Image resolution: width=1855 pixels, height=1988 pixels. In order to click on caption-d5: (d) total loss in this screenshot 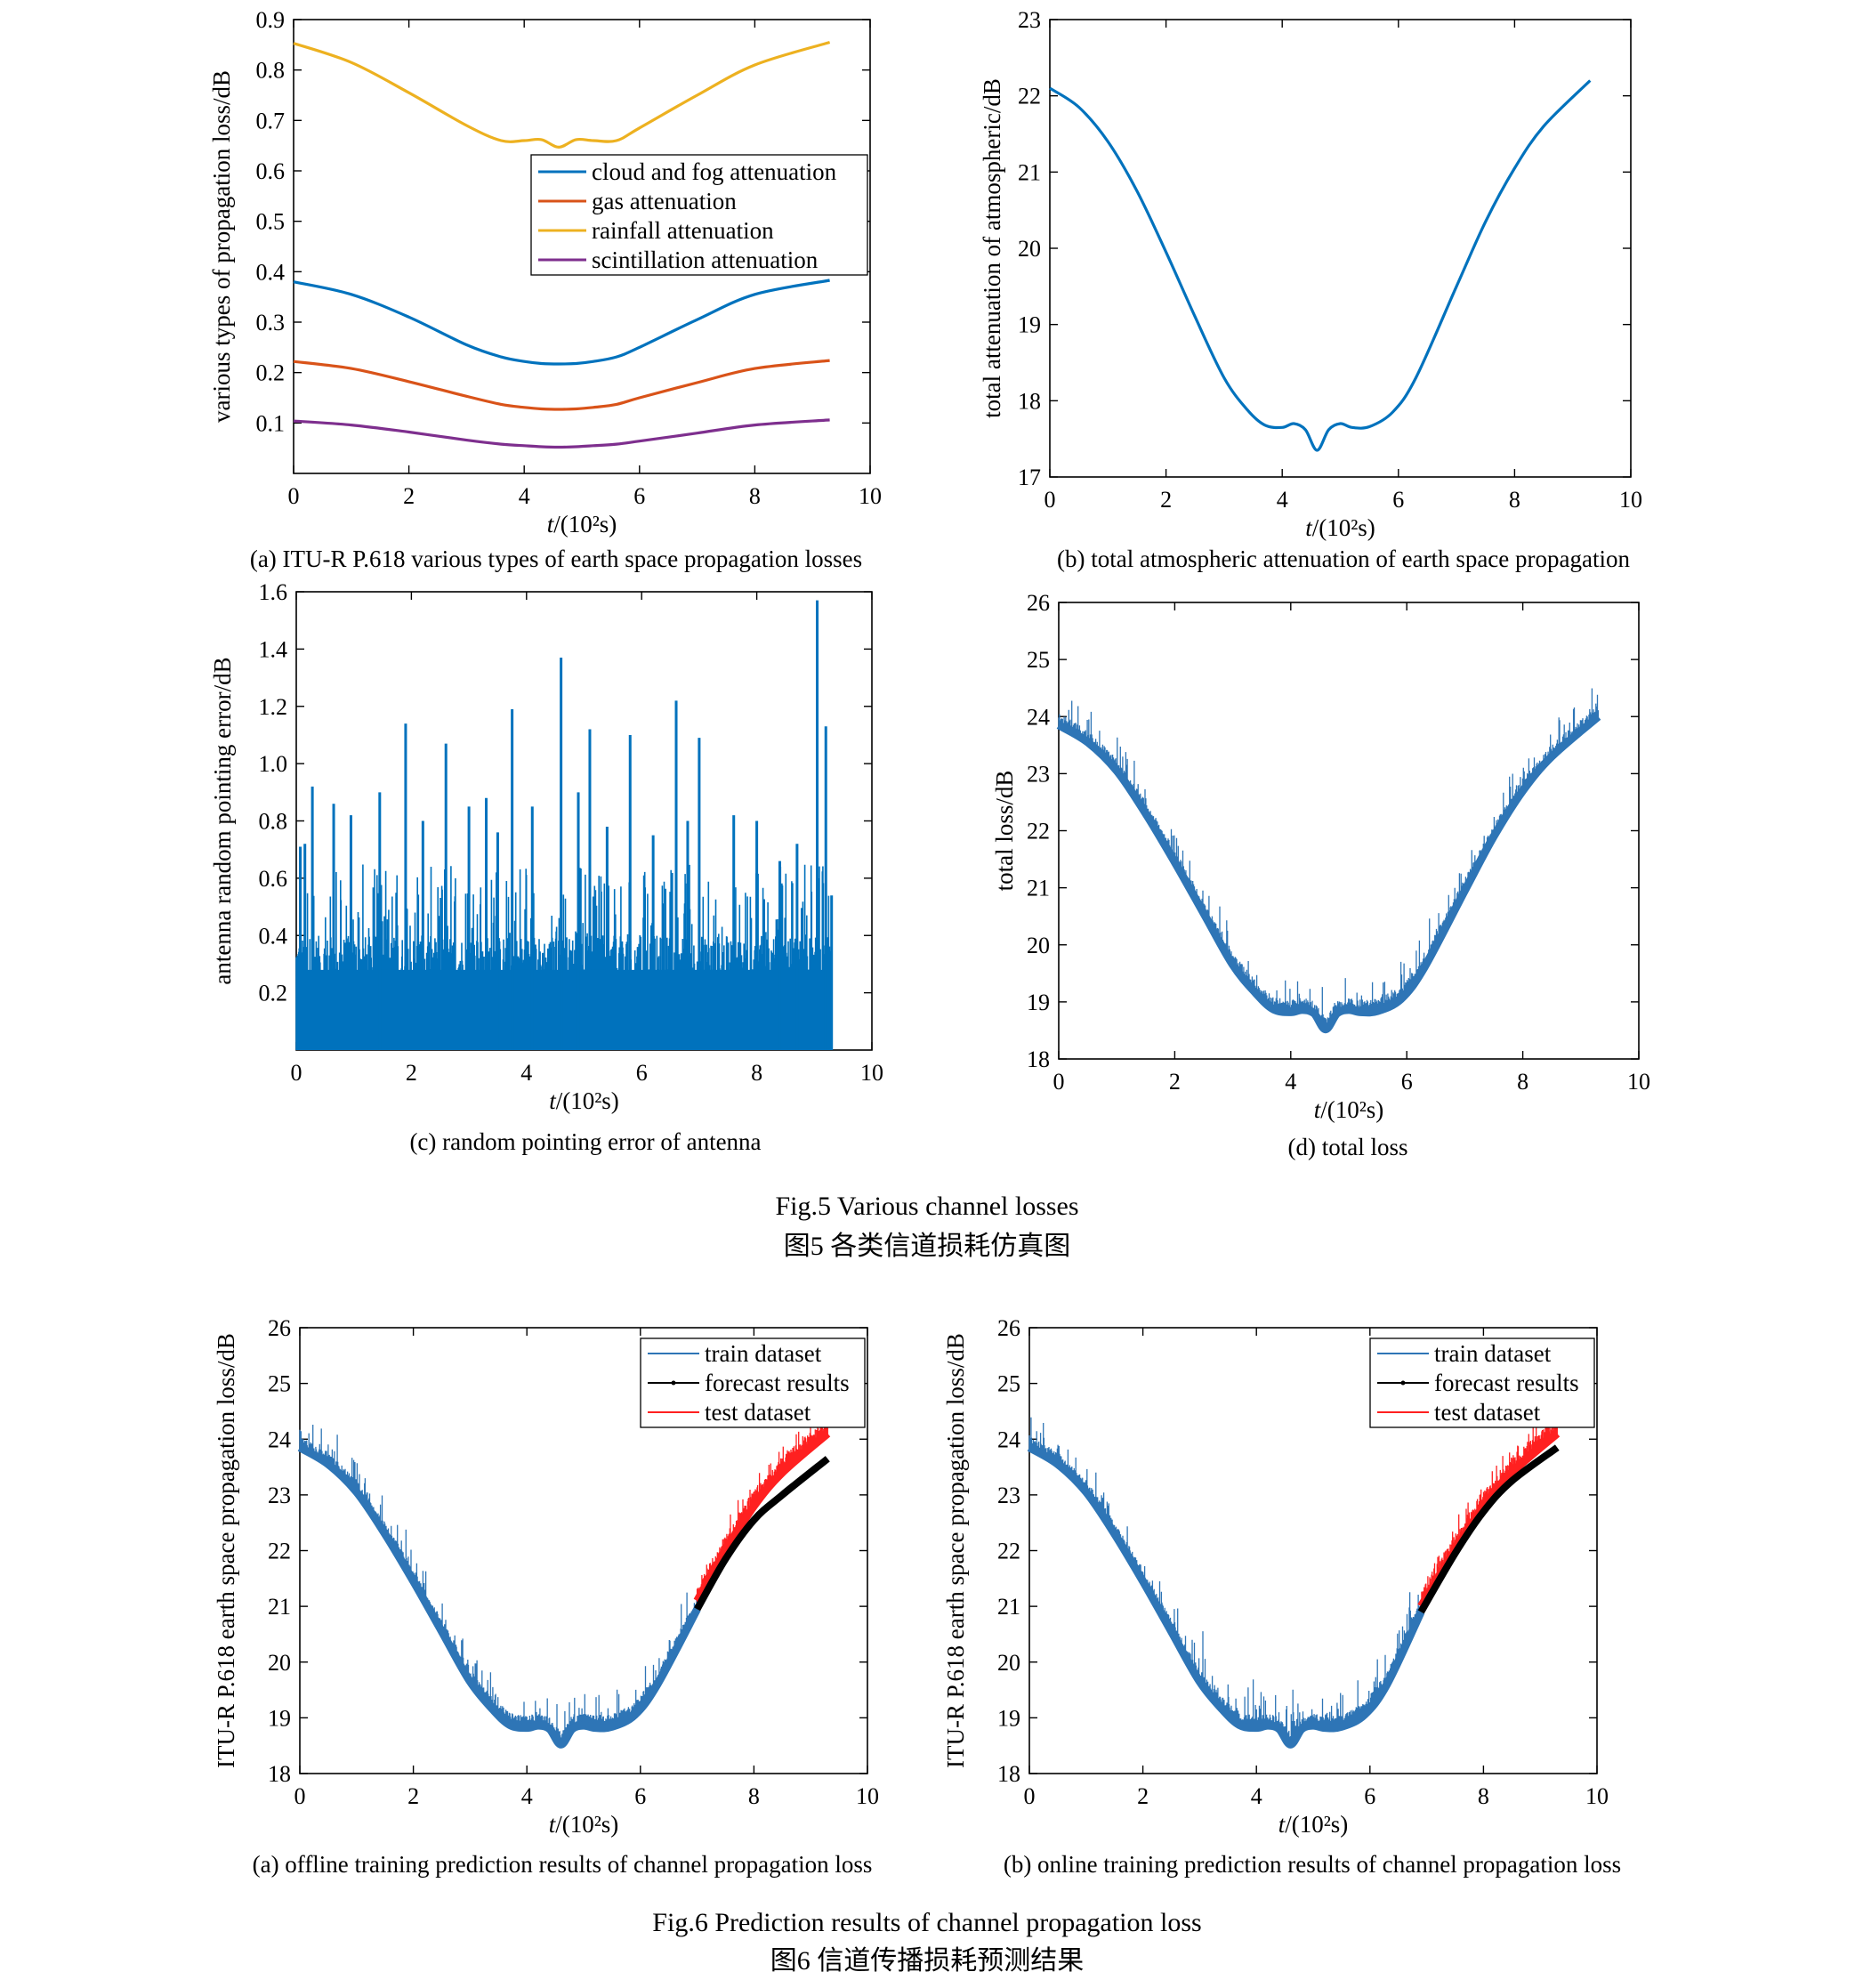, I will do `click(1348, 1147)`.